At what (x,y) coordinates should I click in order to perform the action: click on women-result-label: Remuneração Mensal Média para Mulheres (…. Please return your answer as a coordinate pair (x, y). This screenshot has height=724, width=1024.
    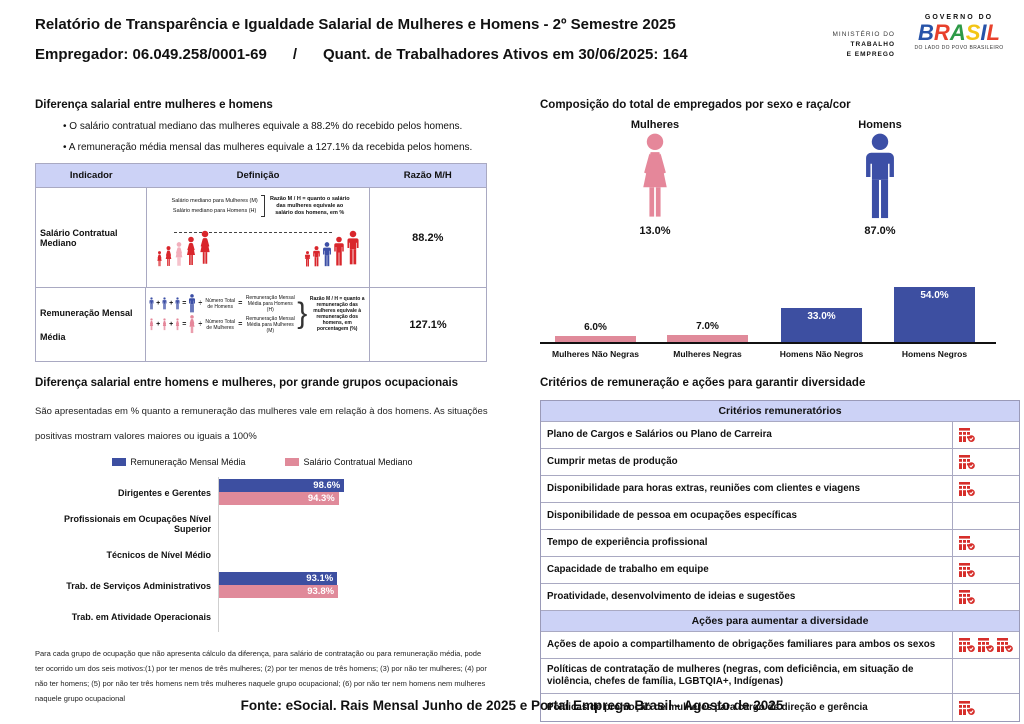
    Looking at the image, I should click on (270, 324).